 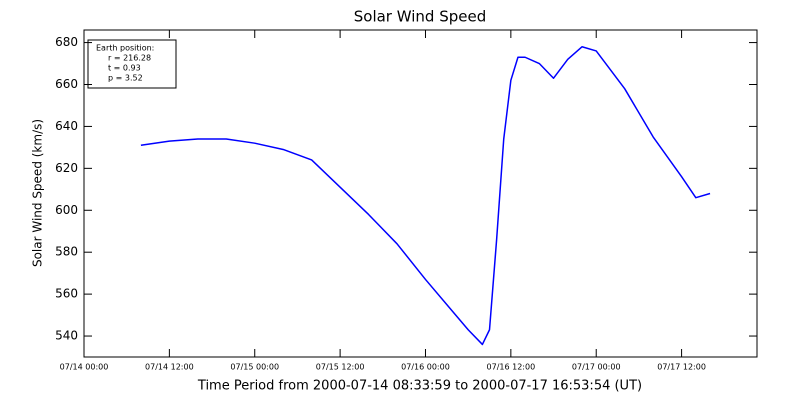 I want to click on x-tick-label: 07/16 12:00, so click(x=511, y=367).